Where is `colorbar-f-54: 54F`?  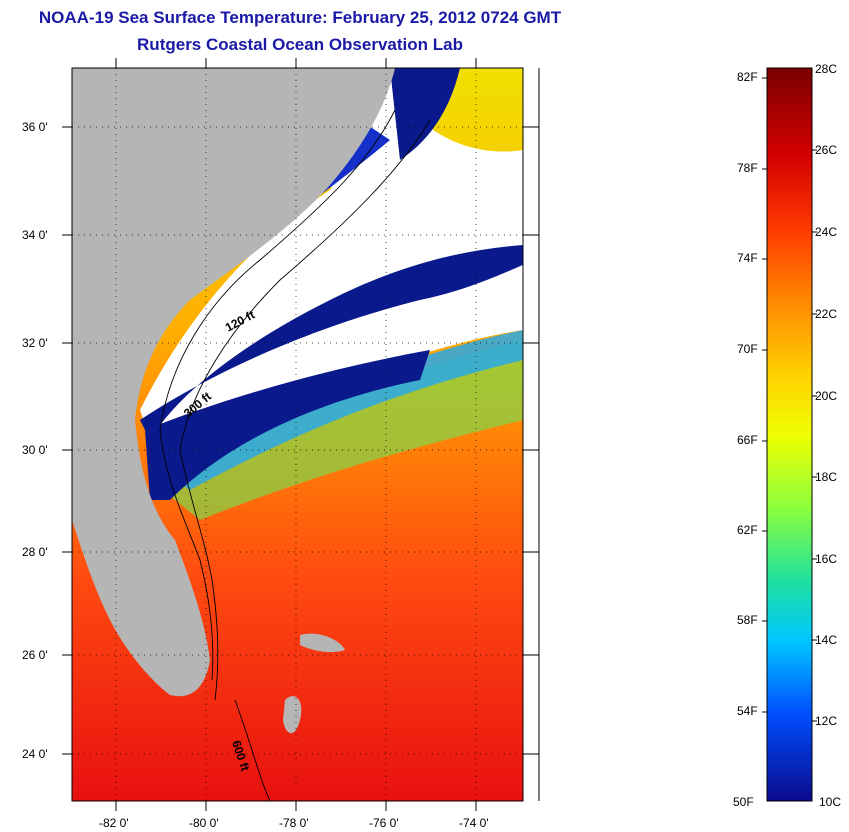
colorbar-f-54: 54F is located at coordinates (747, 711).